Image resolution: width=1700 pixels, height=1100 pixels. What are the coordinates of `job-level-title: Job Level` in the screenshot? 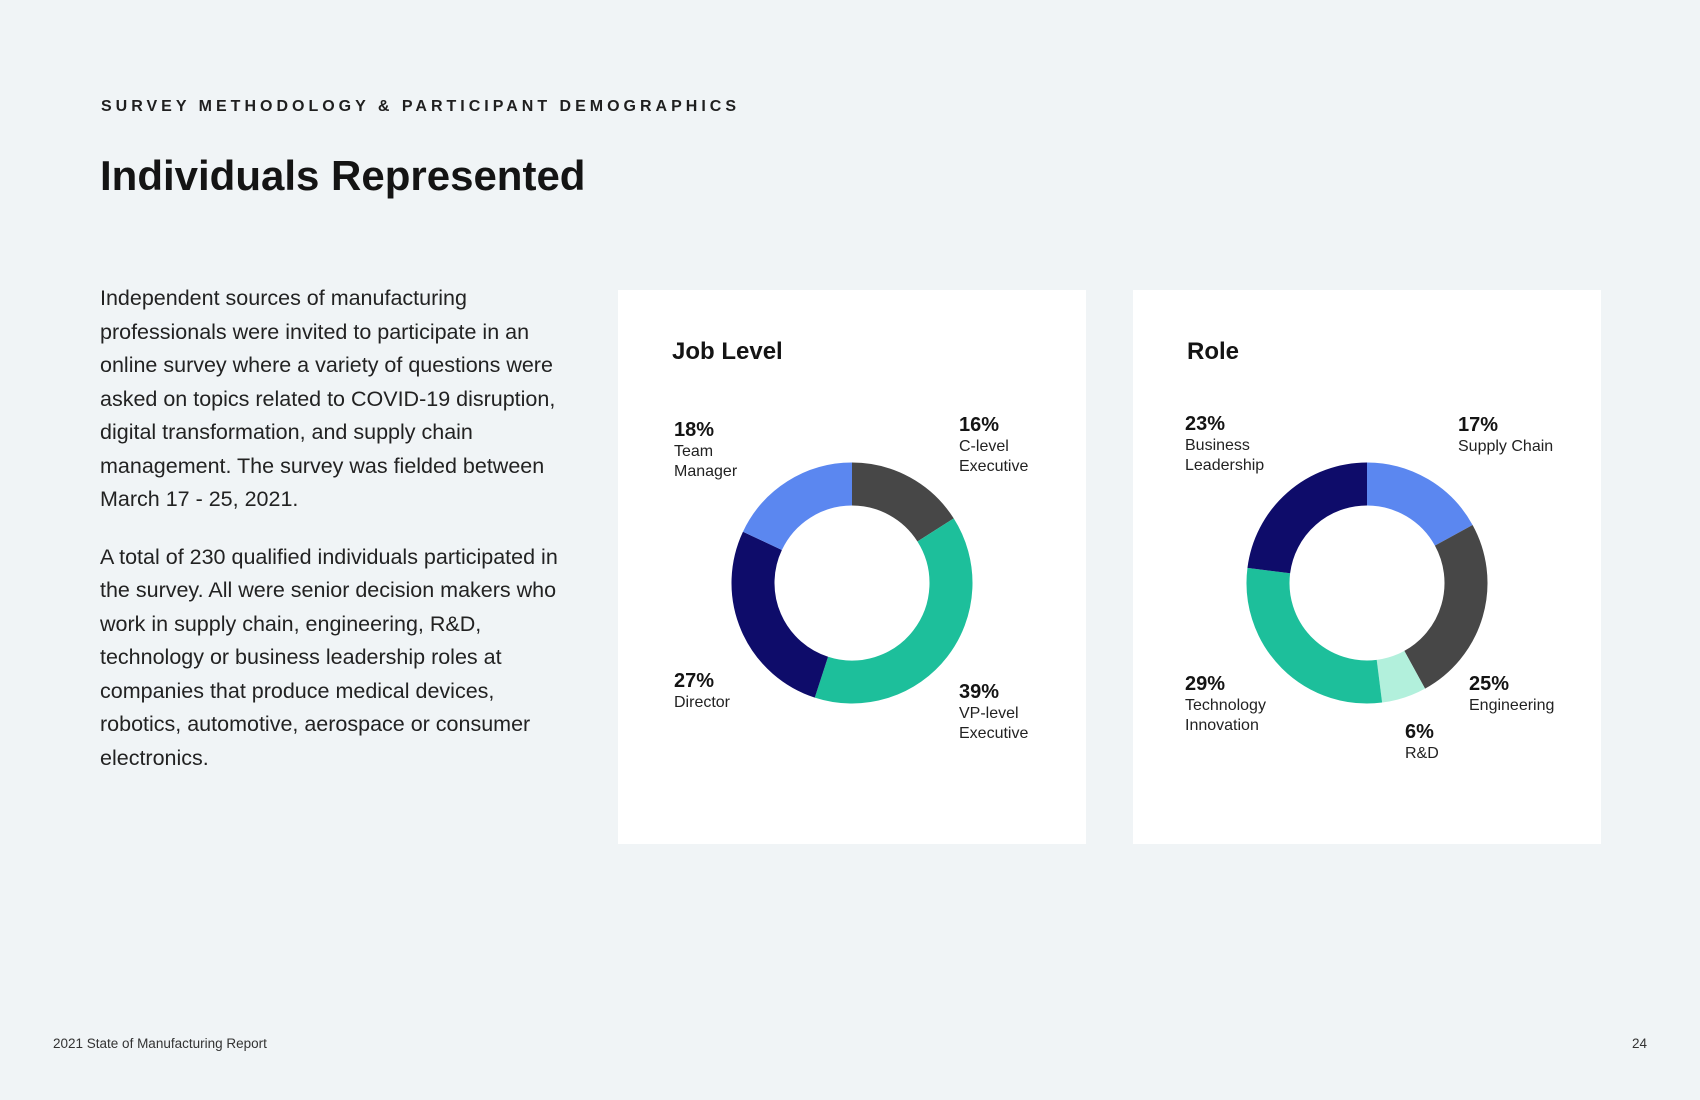 It's located at (727, 351).